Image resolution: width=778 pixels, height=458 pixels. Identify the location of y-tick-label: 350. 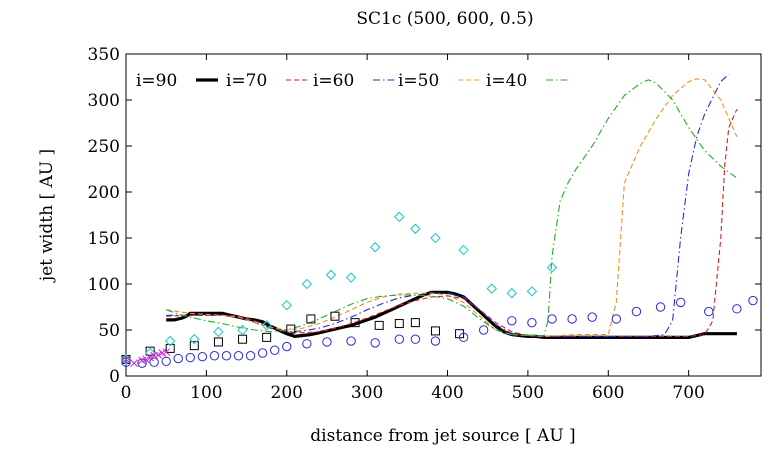
(104, 55).